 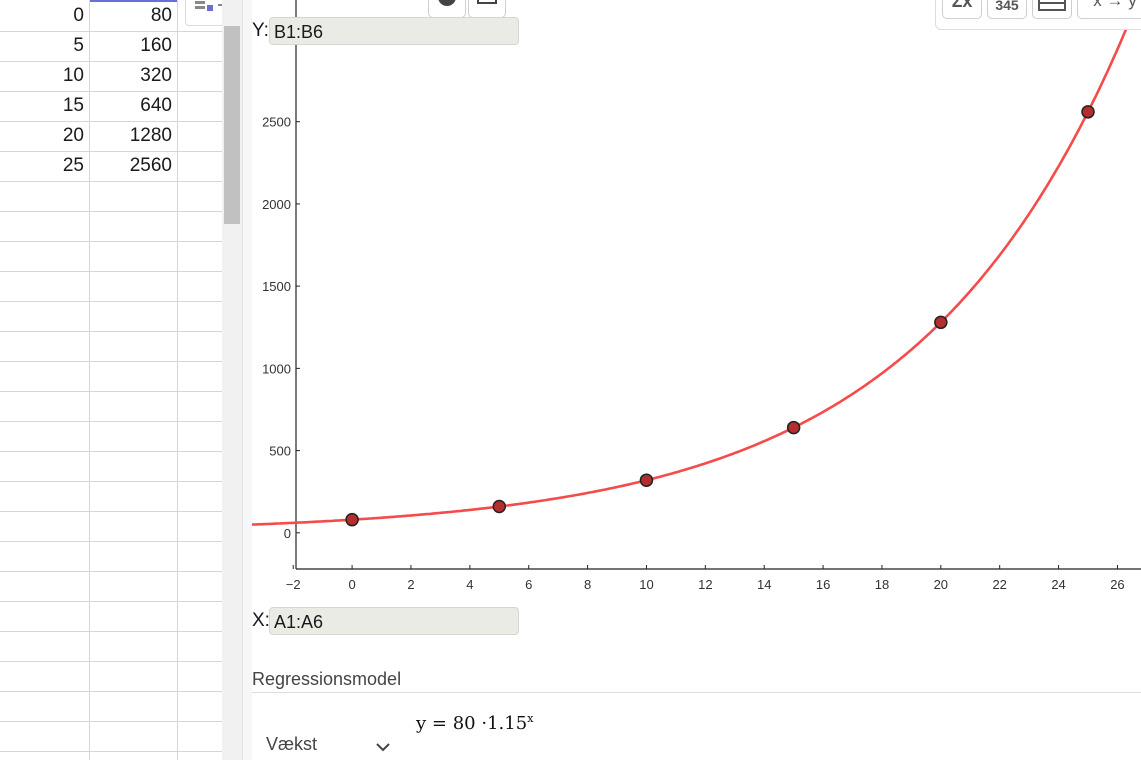 I want to click on regression-model-select: Vækst, so click(x=292, y=744).